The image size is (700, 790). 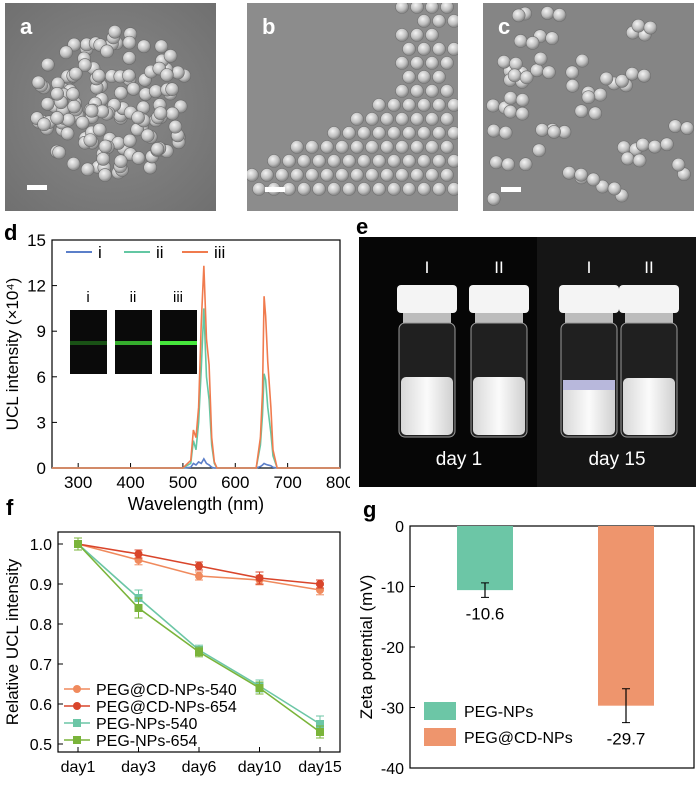 I want to click on plot-frame, so click(x=196, y=354).